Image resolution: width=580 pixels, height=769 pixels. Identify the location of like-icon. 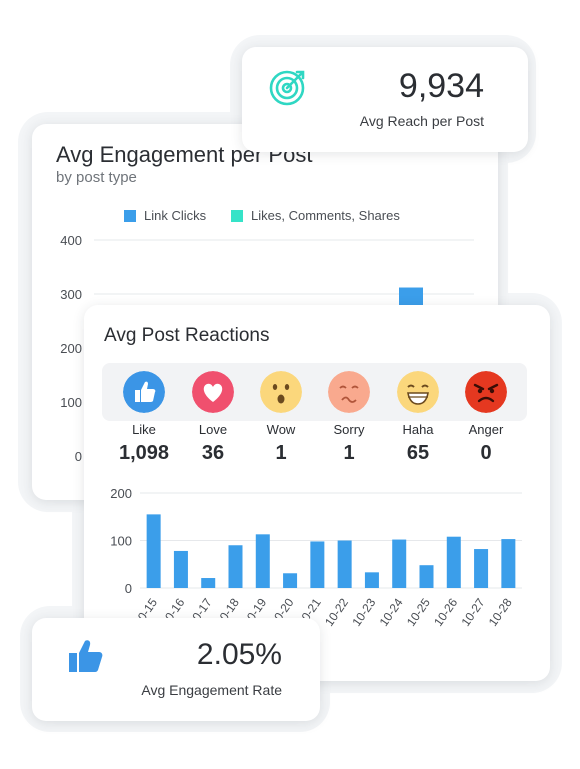
(144, 392).